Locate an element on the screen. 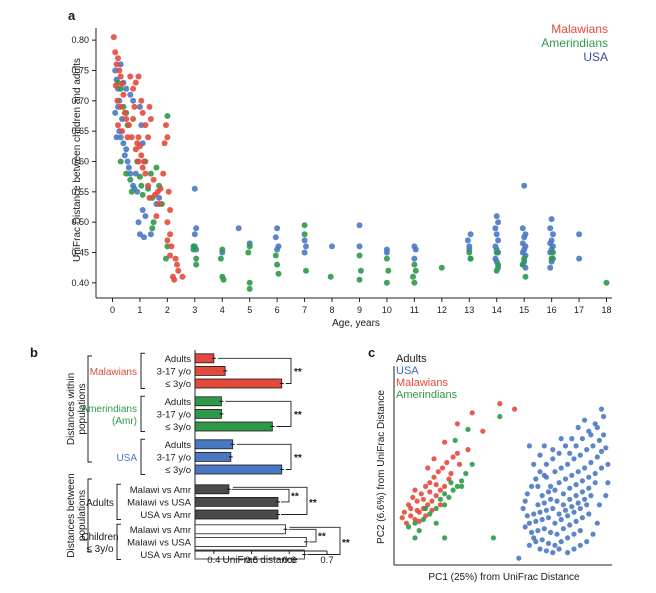 This screenshot has width=656, height=593. bar-label: USA vs Amr is located at coordinates (165, 515).